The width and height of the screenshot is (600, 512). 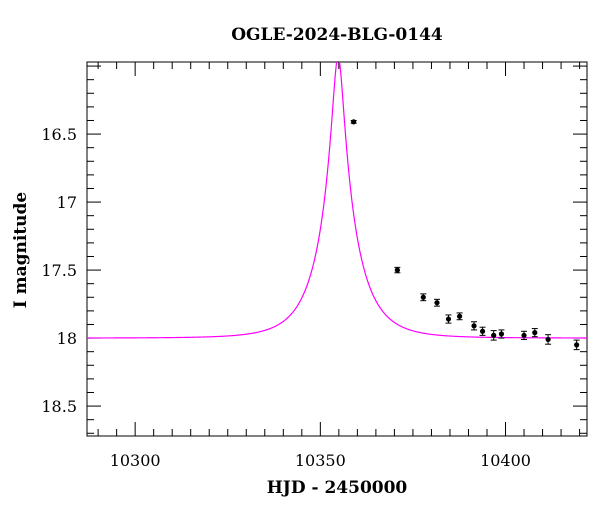 What do you see at coordinates (67, 202) in the screenshot?
I see `y-tick-label: 17` at bounding box center [67, 202].